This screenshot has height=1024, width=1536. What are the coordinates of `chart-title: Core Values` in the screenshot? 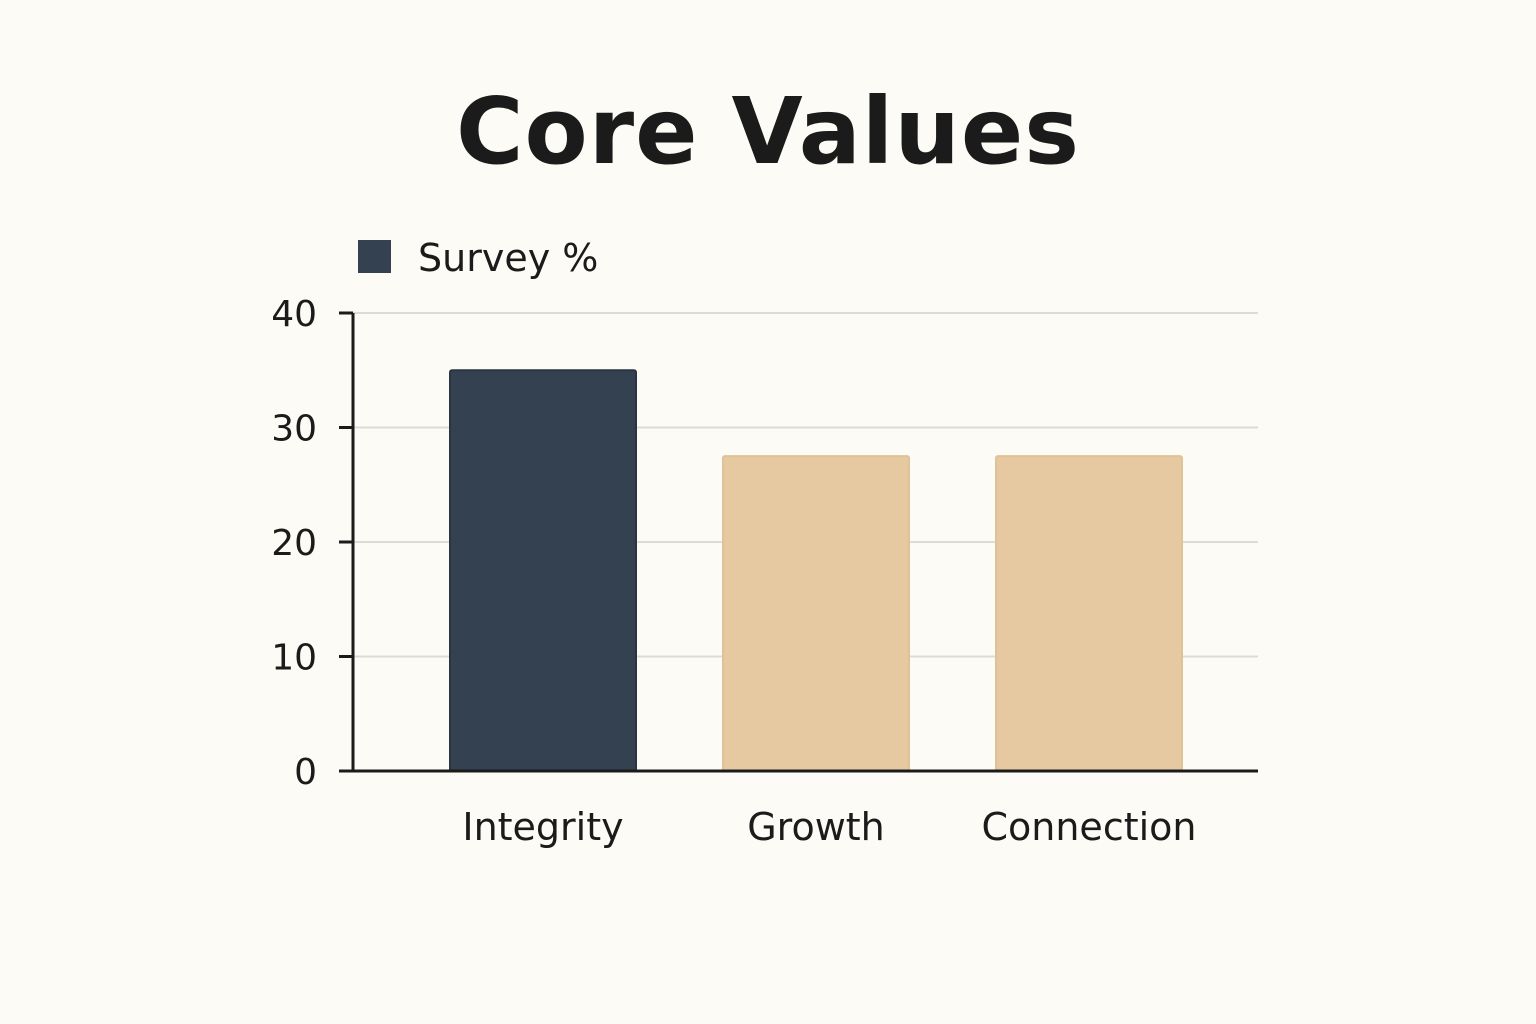 It's located at (768, 131).